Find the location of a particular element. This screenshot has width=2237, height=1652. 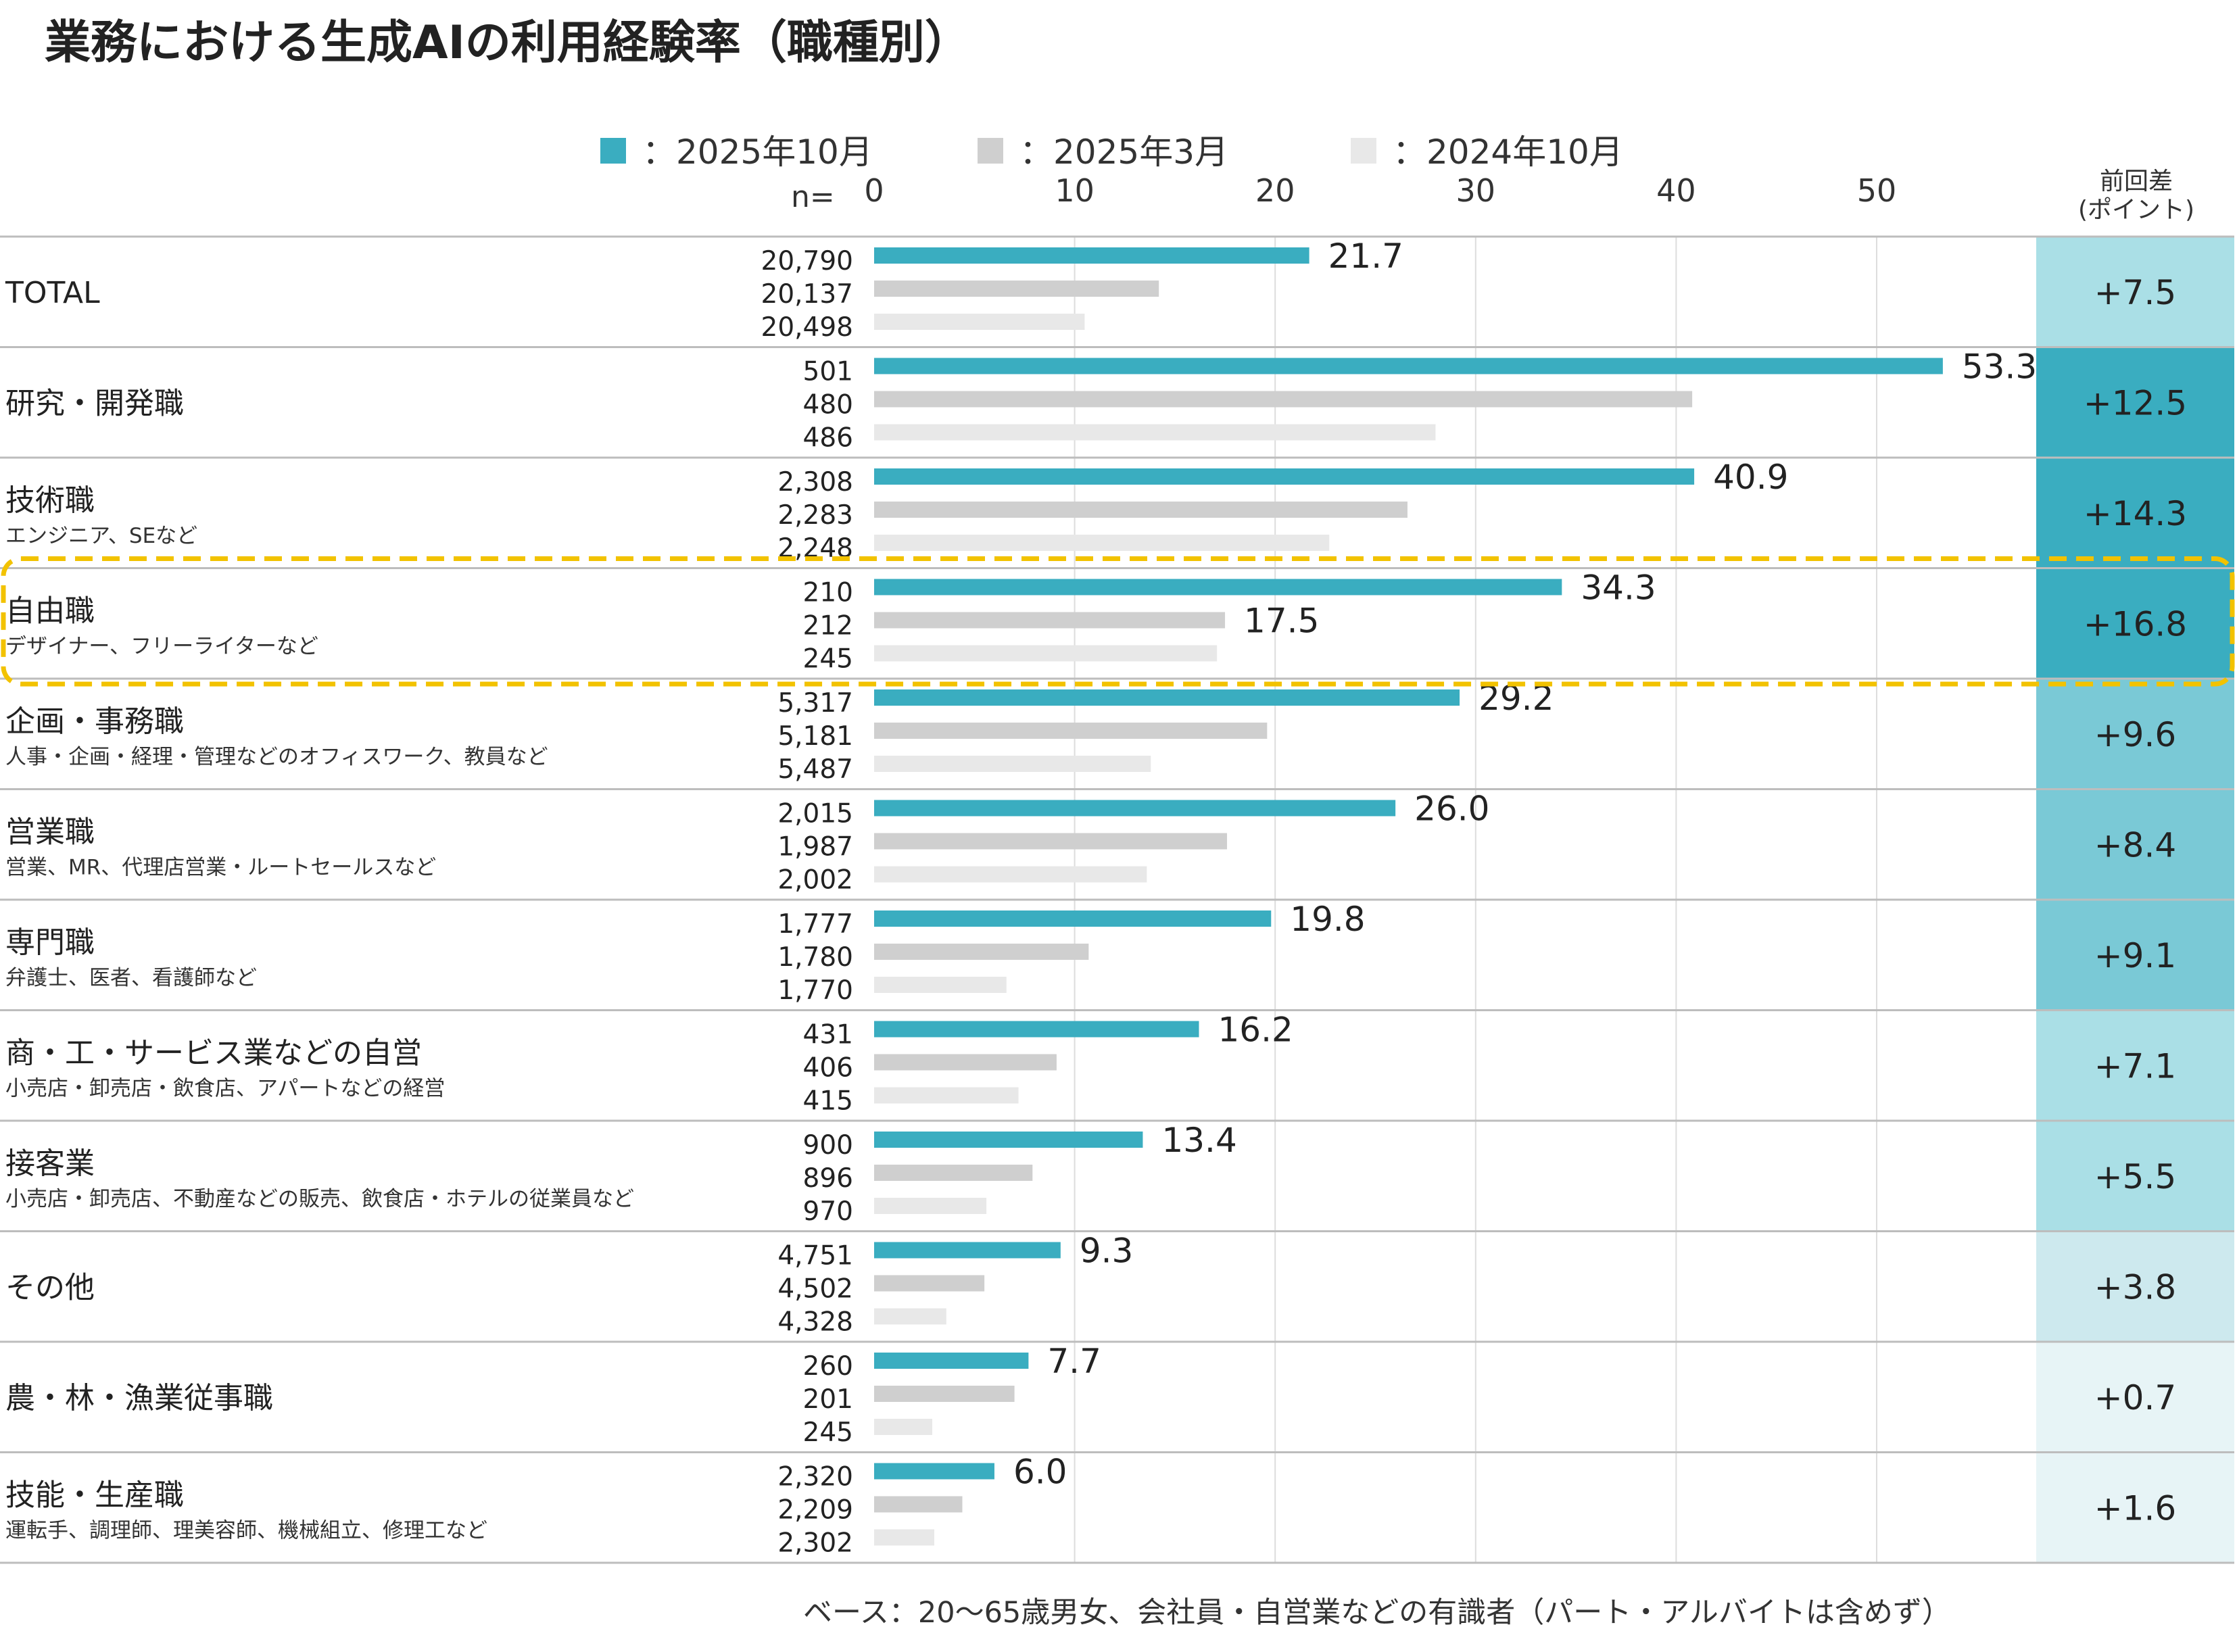

data-label: 53.3 is located at coordinates (1999, 367).